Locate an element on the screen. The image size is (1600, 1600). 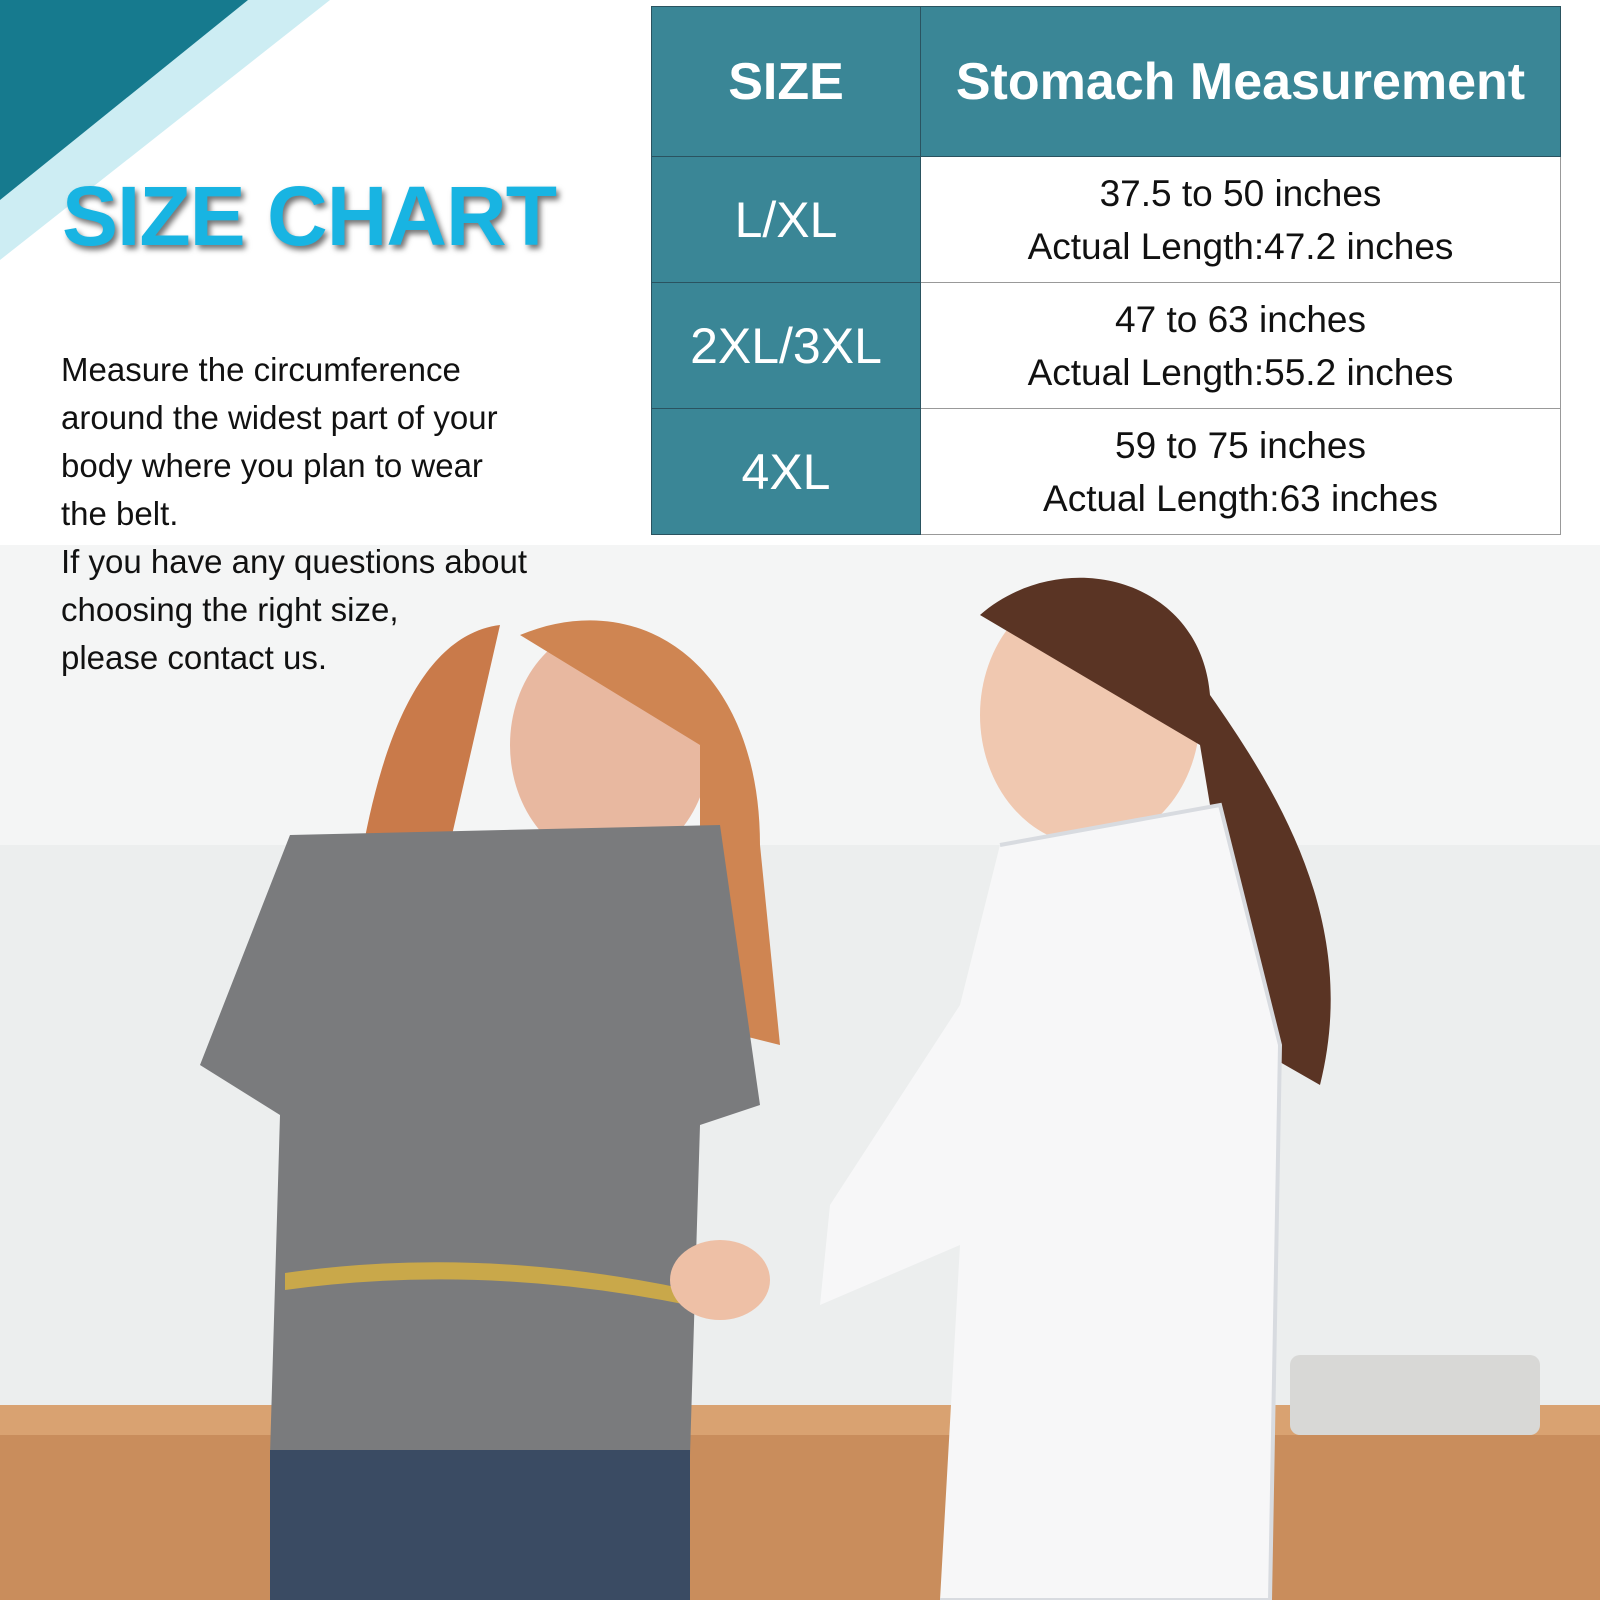
range-text: 59 to 75 inches is located at coordinates (1240, 445).